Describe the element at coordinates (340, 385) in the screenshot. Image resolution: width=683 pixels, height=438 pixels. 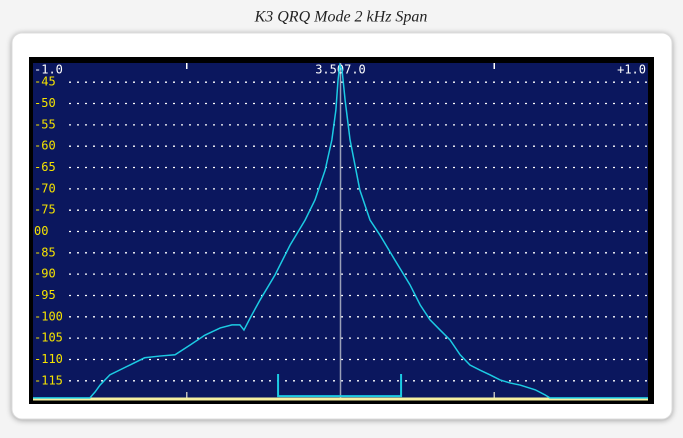
I see `passband-bracket` at that location.